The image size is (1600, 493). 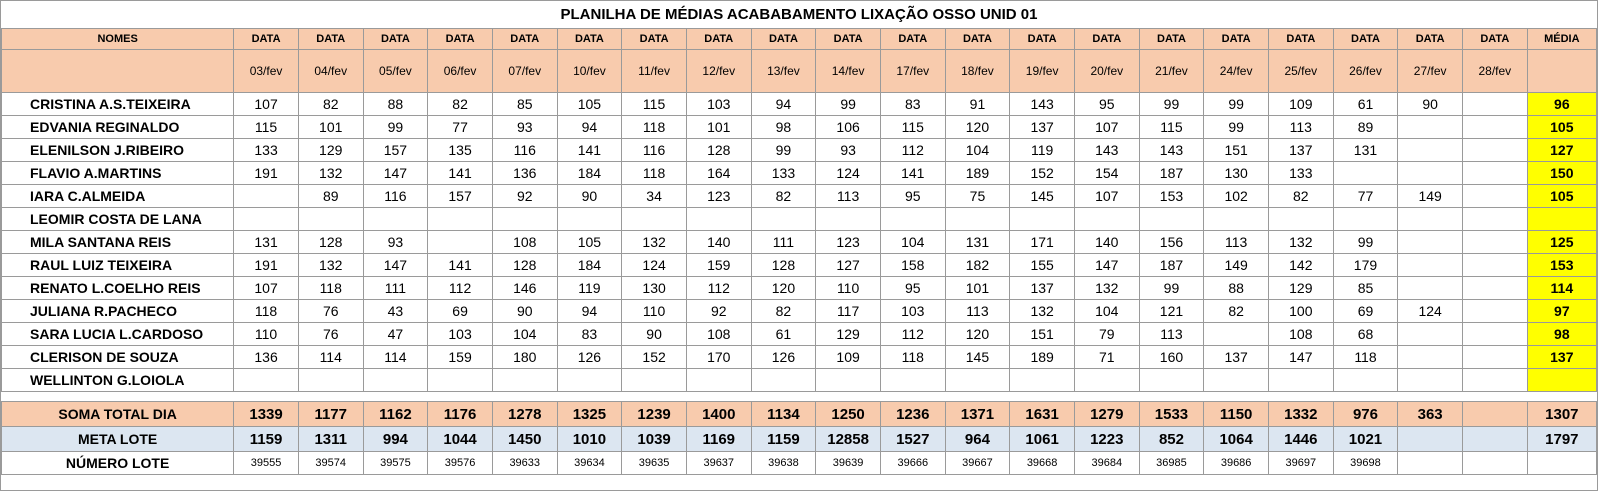 What do you see at coordinates (395, 311) in the screenshot?
I see `value-cell: 43` at bounding box center [395, 311].